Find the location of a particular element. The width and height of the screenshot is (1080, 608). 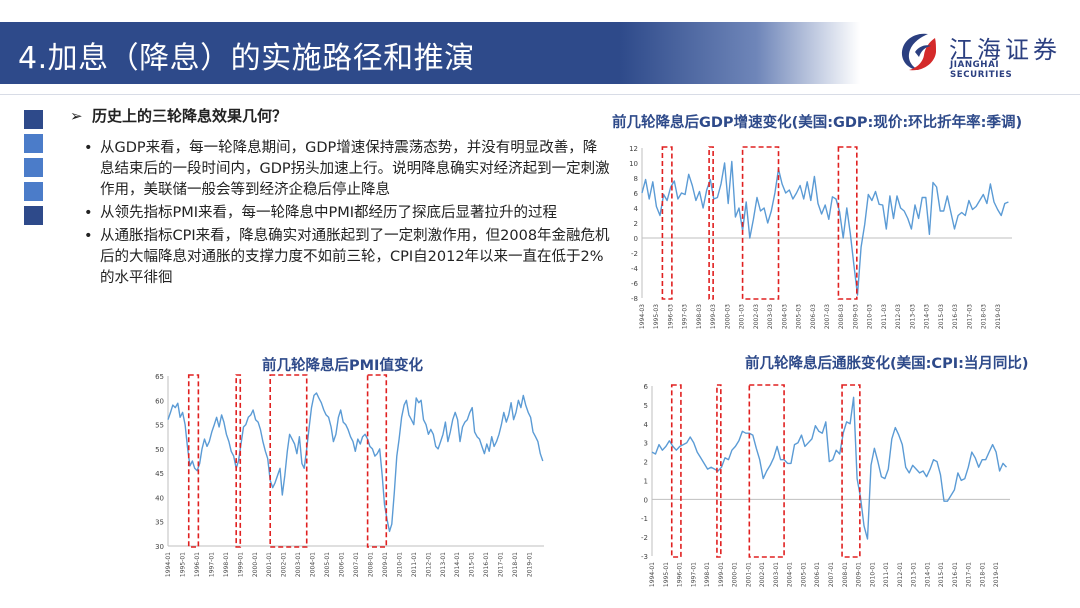

x-tick-label: 2018-03 is located at coordinates (984, 316).